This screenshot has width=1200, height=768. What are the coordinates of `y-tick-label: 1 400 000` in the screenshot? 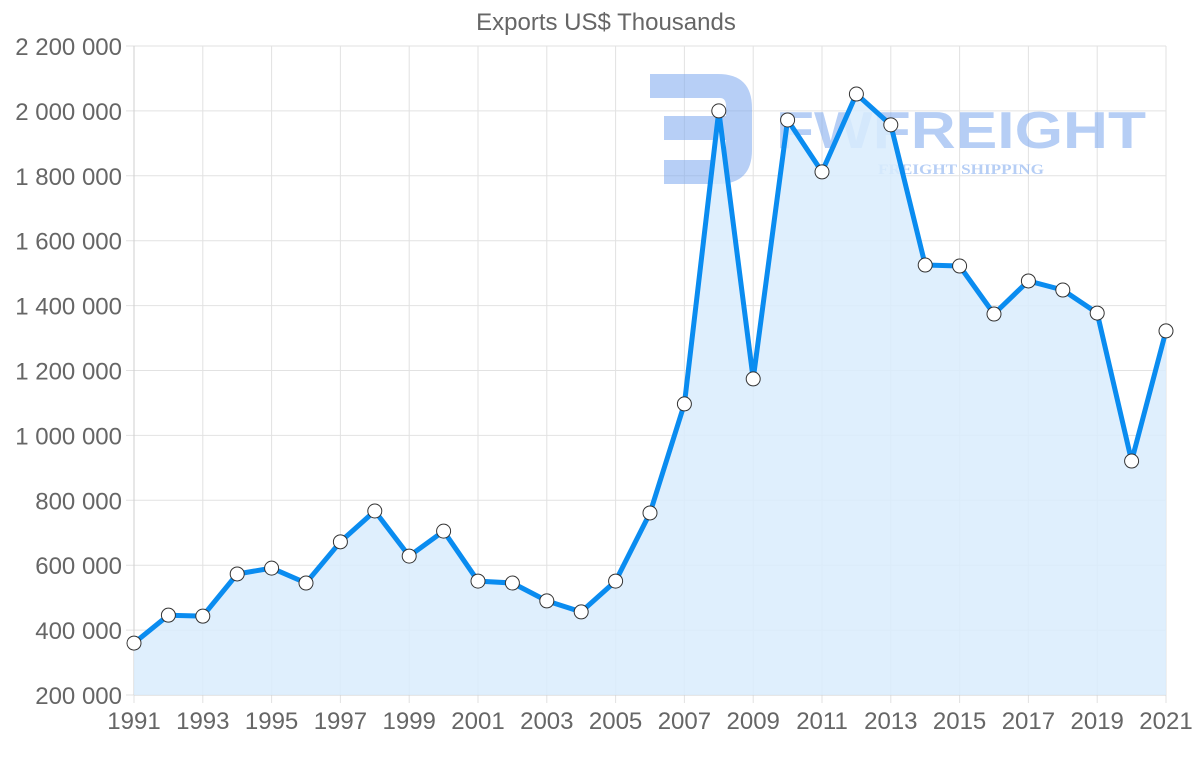 It's located at (68, 307).